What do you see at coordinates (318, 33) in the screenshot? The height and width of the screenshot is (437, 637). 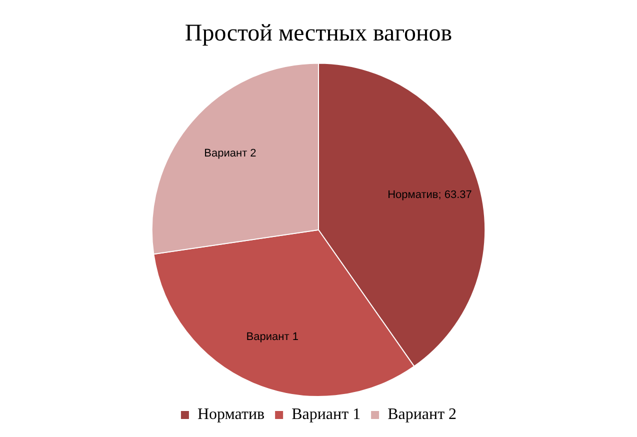 I see `chart-title: Простой местных вагонов` at bounding box center [318, 33].